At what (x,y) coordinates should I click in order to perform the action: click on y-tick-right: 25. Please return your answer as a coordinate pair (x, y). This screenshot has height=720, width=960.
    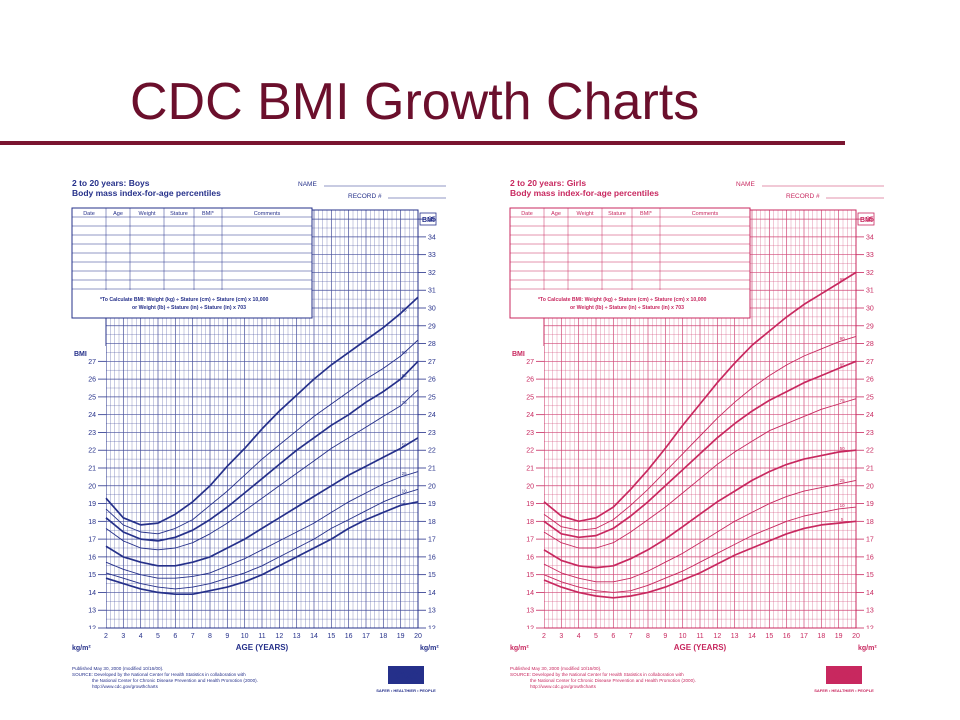
    Looking at the image, I should click on (432, 397).